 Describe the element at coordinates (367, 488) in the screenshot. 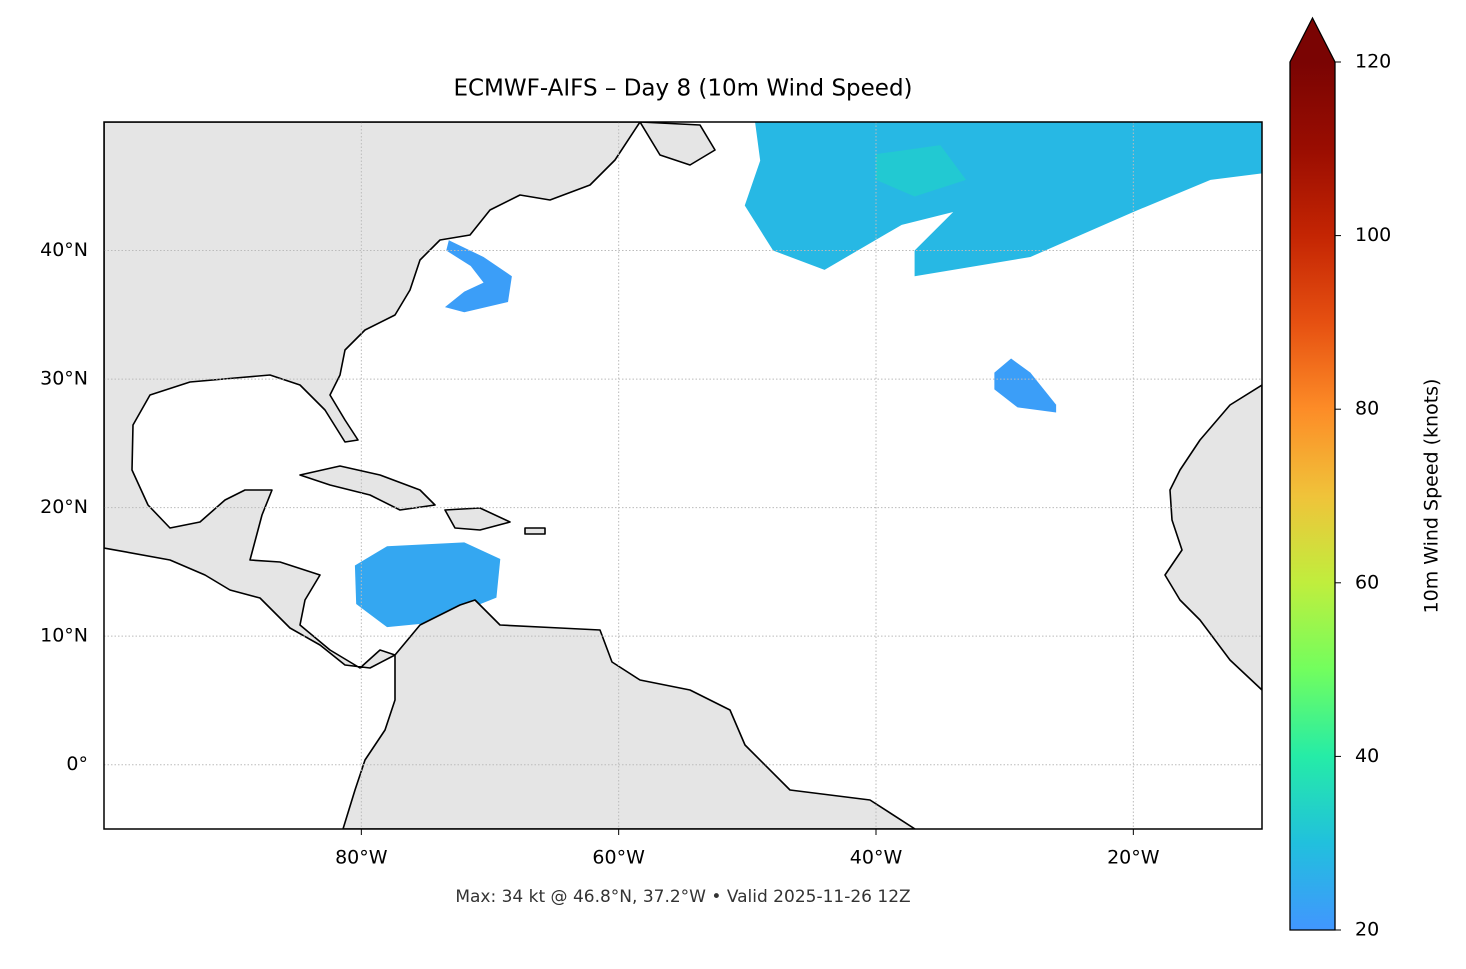

I see `cuba` at that location.